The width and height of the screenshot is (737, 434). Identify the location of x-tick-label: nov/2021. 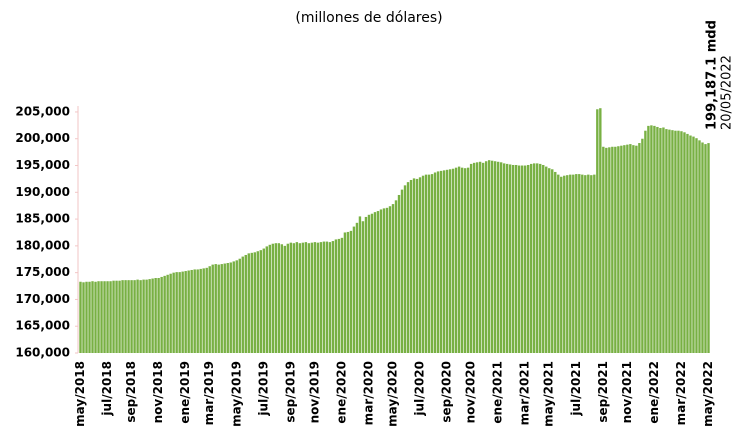
(627, 392).